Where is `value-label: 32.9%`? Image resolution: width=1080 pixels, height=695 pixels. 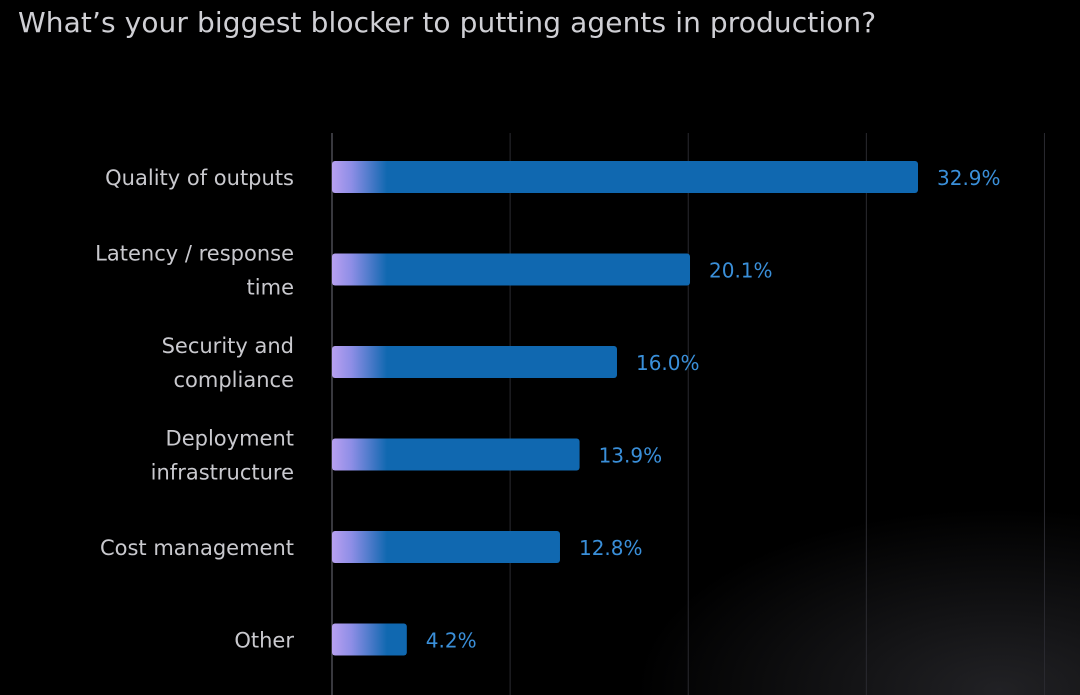
value-label: 32.9% is located at coordinates (969, 178).